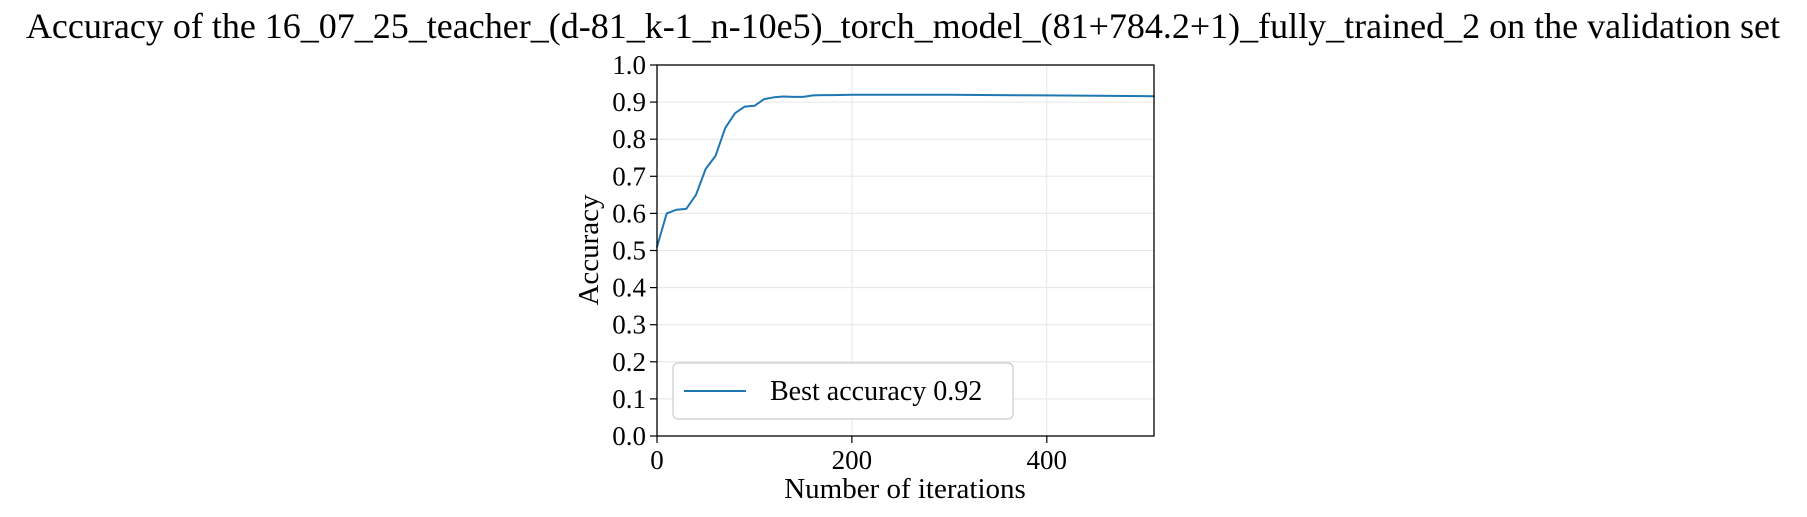 This screenshot has width=1807, height=517. I want to click on legend-series-label: Best accuracy 0.92, so click(876, 391).